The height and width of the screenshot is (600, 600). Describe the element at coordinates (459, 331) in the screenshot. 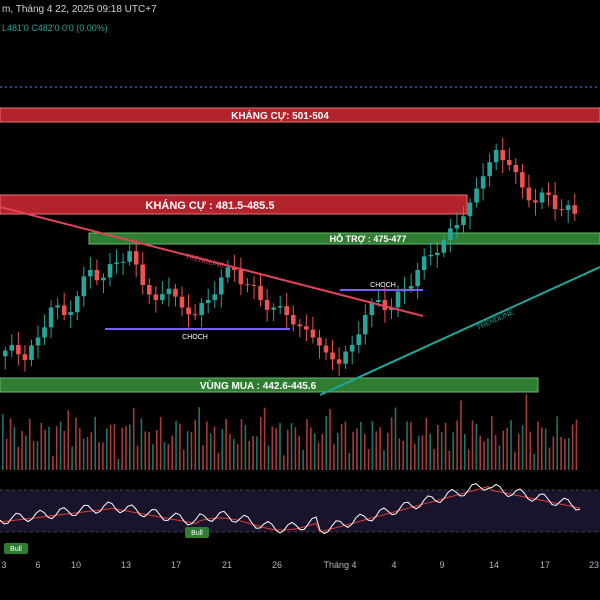

I see `upward-trendline` at that location.